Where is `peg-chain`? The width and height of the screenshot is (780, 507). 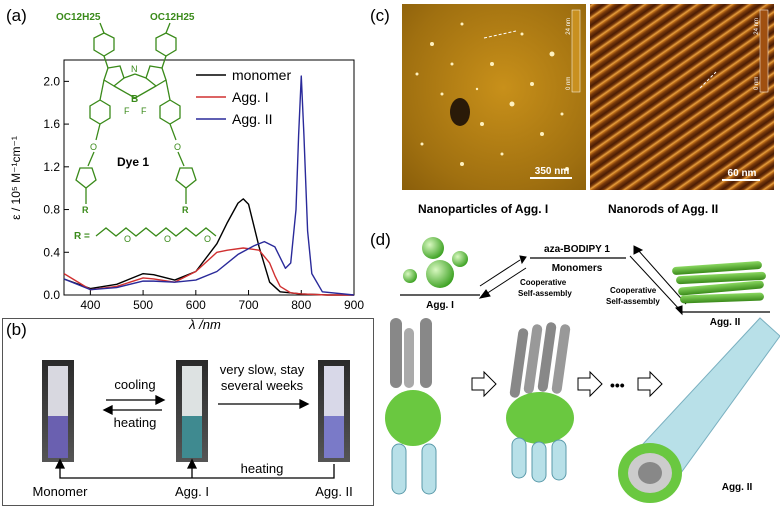
peg-chain is located at coordinates (156, 232).